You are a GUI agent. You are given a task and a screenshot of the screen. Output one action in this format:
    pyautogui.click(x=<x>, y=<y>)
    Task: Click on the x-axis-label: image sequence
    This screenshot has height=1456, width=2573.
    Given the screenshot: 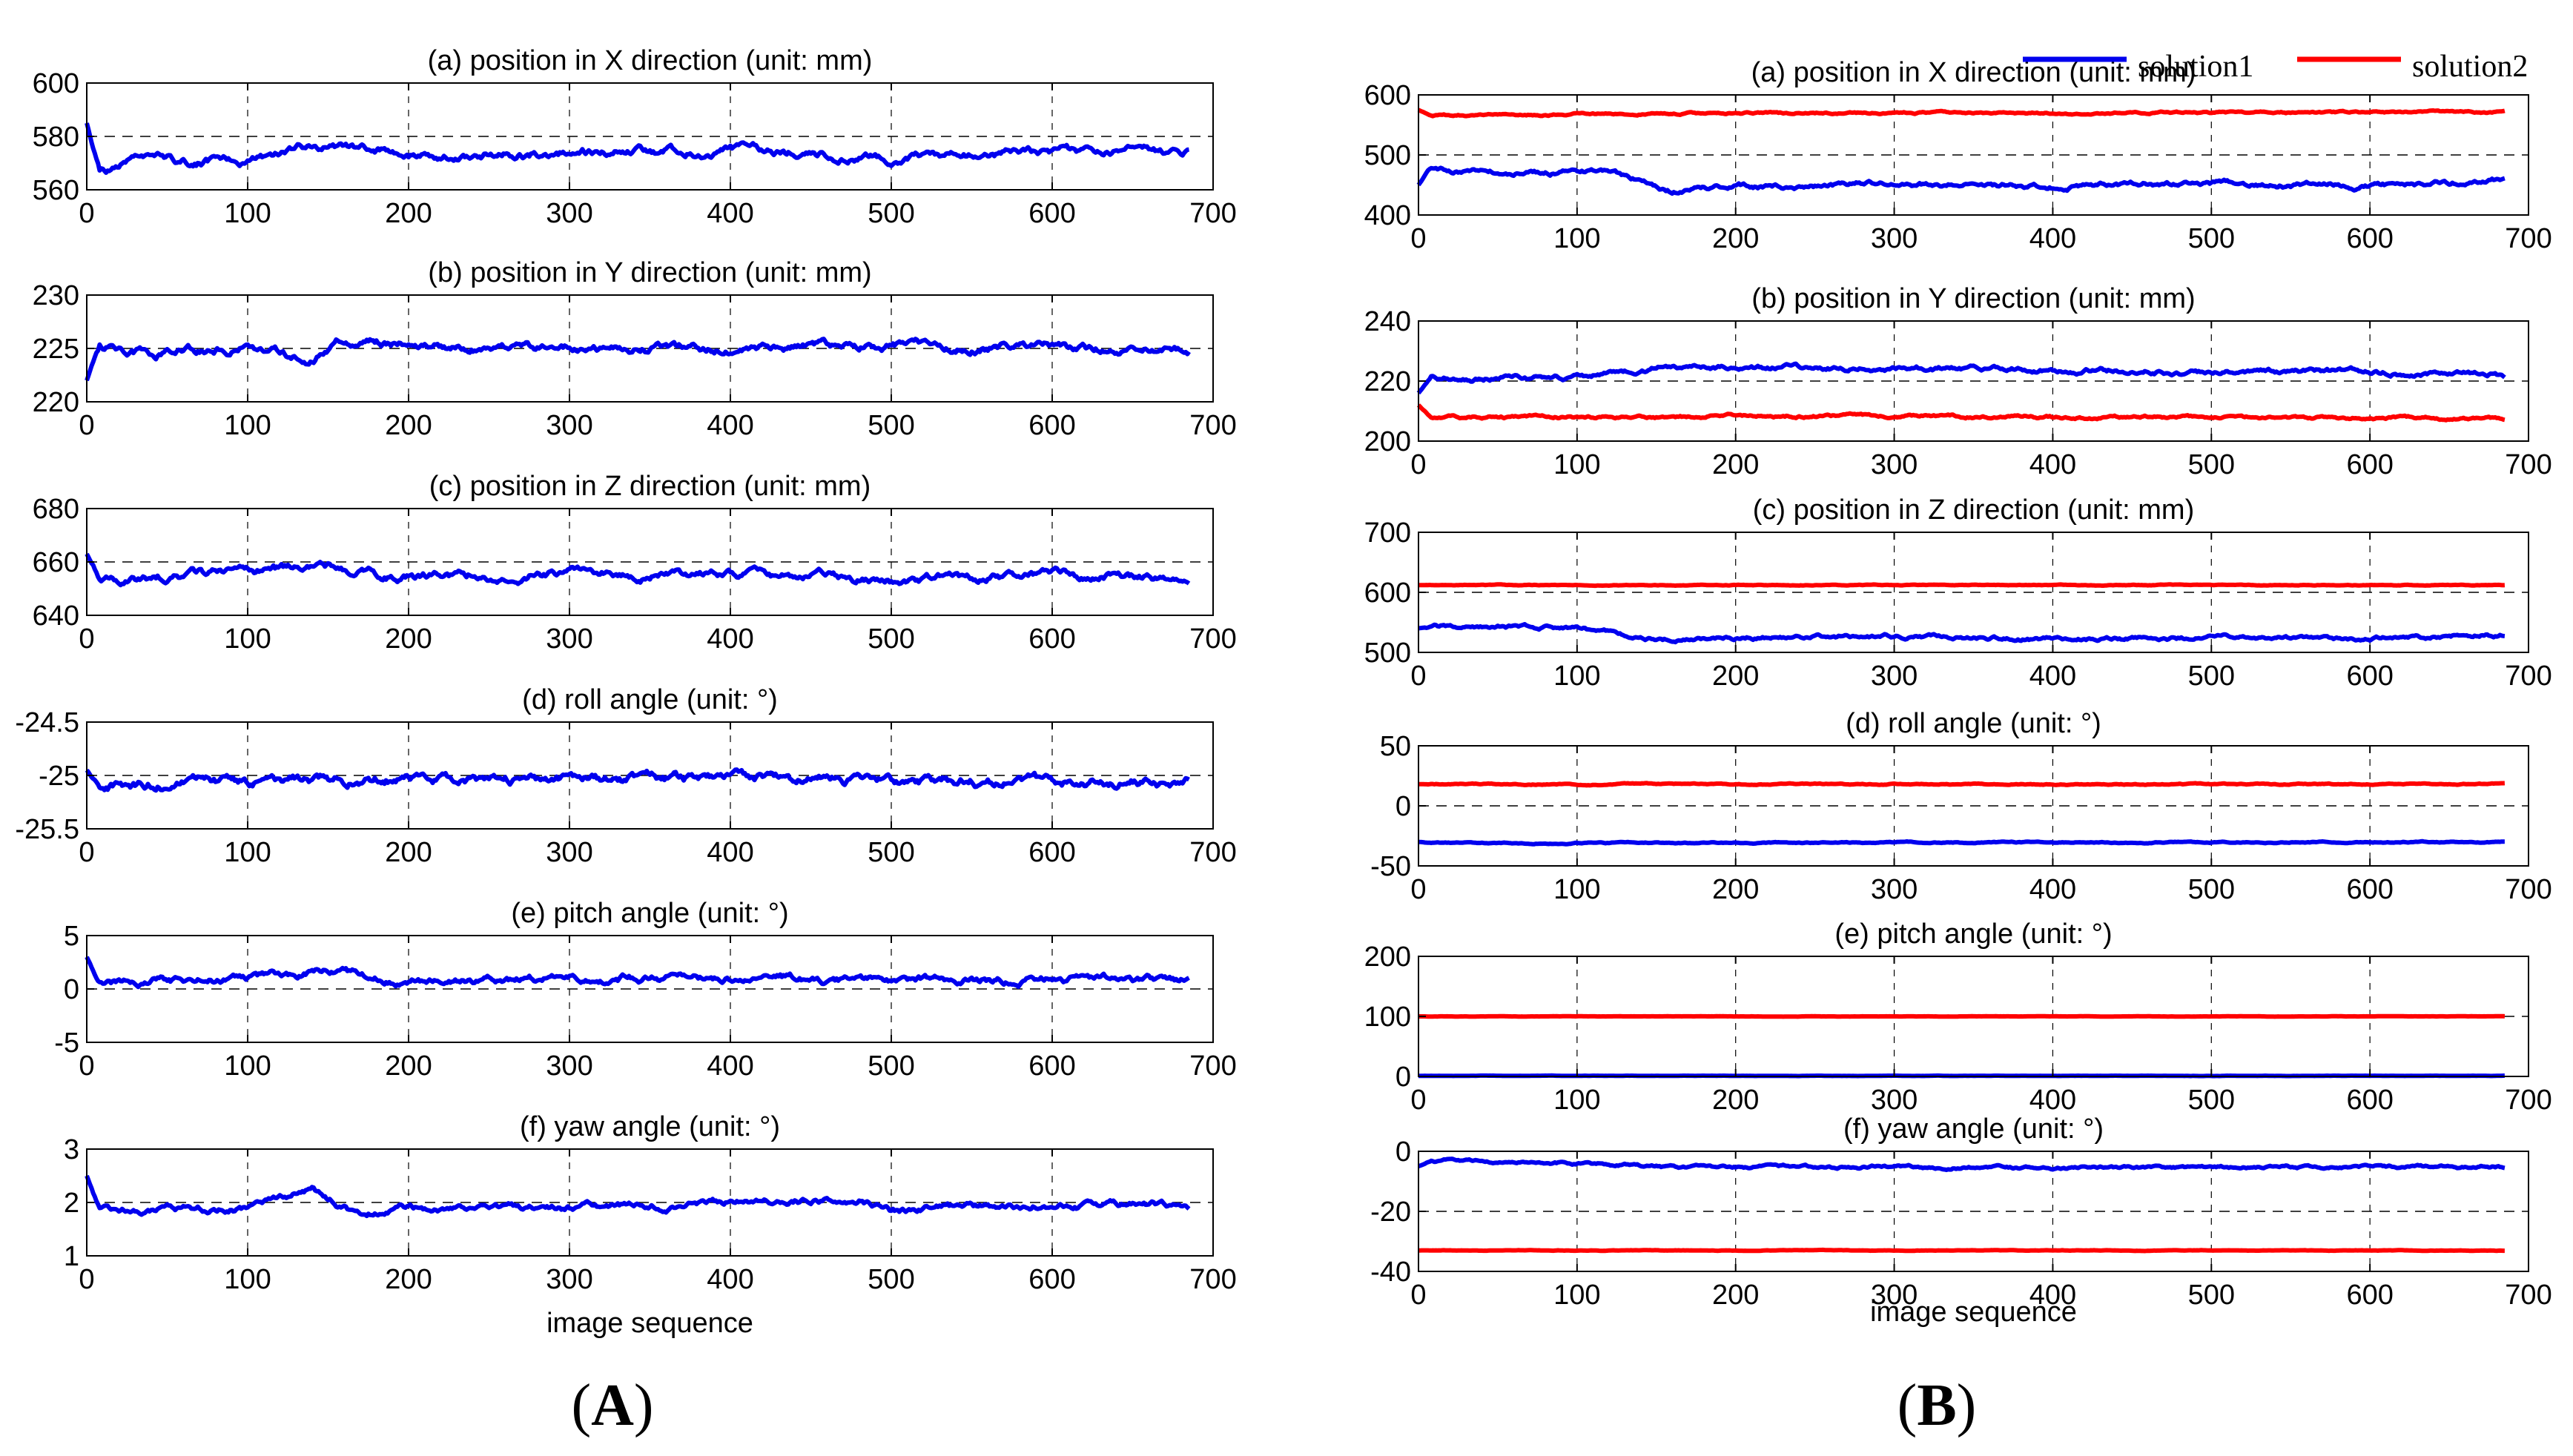 What is the action you would take?
    pyautogui.click(x=649, y=1324)
    